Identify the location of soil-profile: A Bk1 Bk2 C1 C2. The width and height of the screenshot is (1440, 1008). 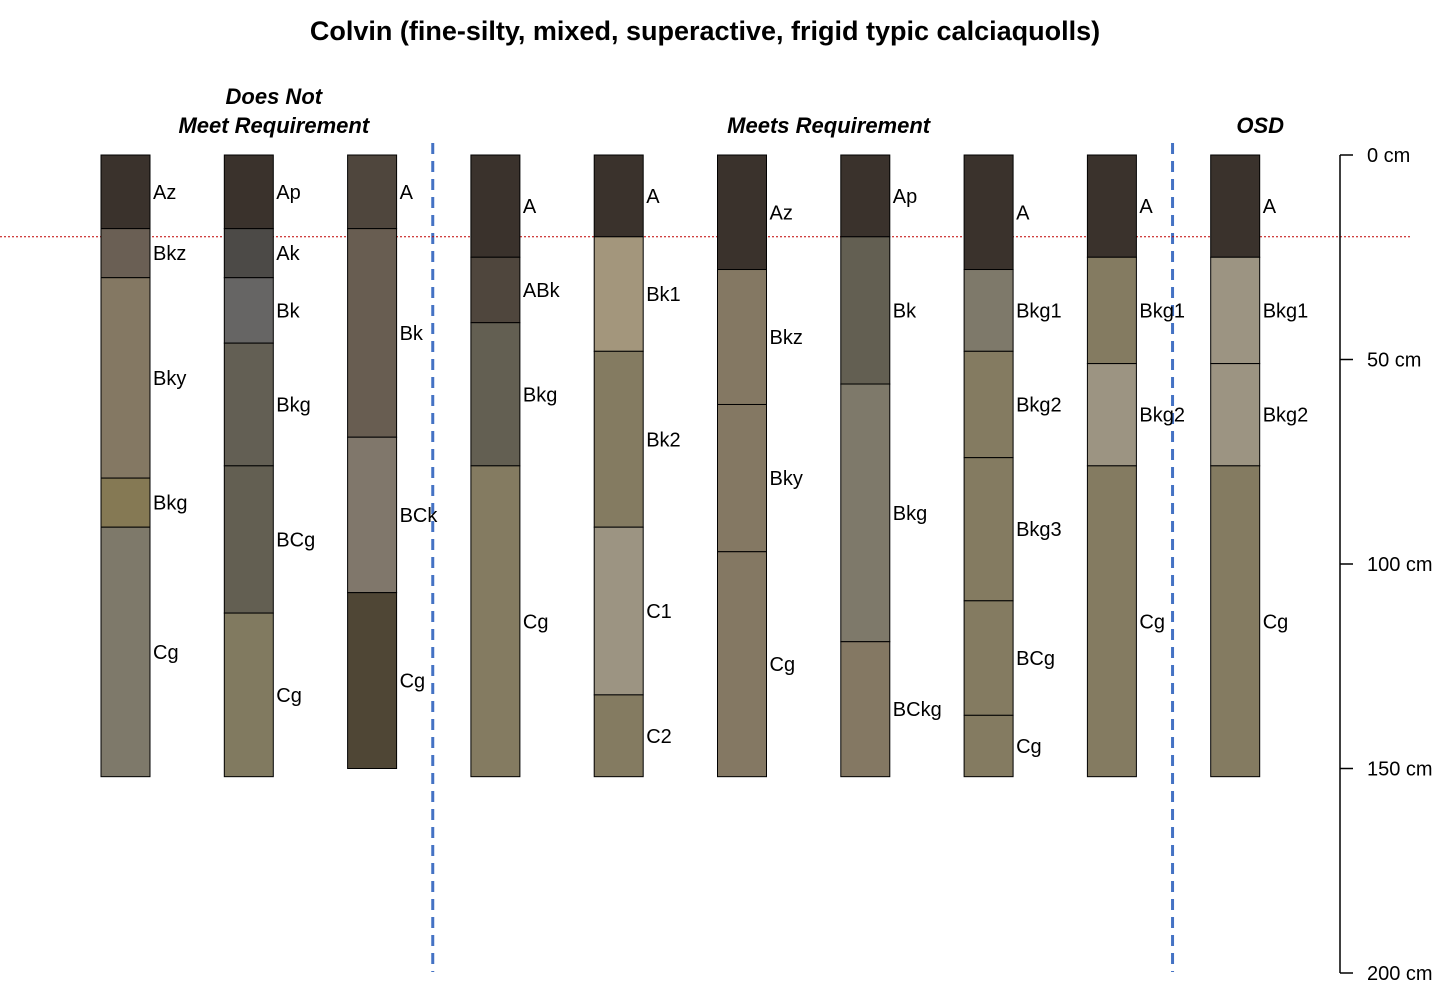
(637, 466).